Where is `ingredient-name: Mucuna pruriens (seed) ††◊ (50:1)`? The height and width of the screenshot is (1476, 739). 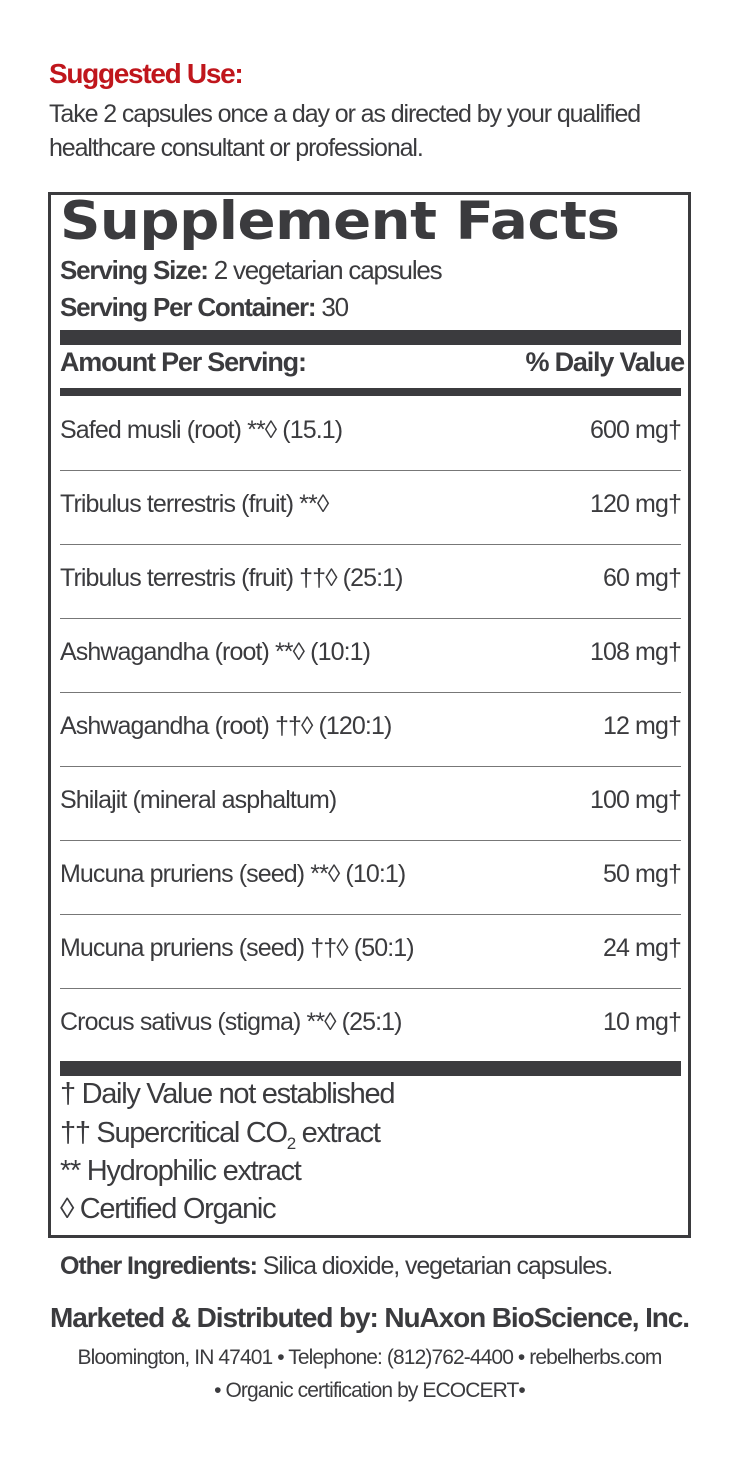 ingredient-name: Mucuna pruriens (seed) ††◊ (50:1) is located at coordinates (237, 948).